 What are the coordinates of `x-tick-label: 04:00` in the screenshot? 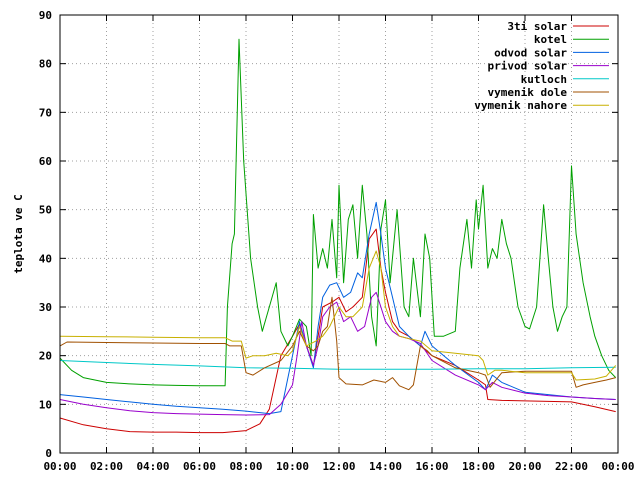 It's located at (152, 466).